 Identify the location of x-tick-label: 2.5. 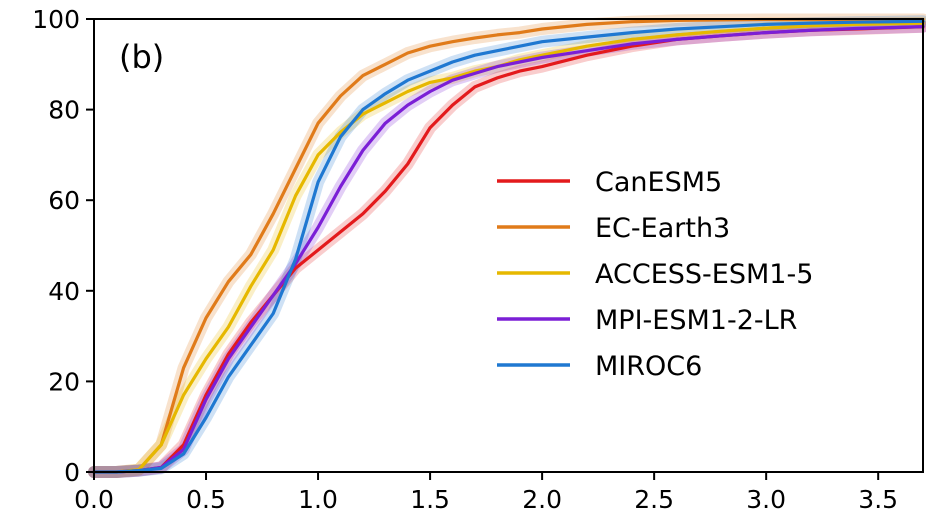
(654, 499).